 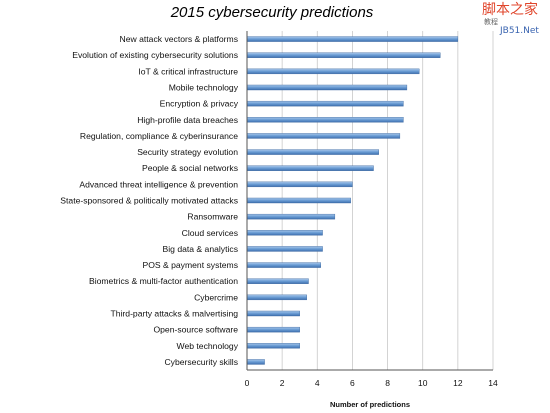 I want to click on category-label: Ransomware, so click(x=212, y=217).